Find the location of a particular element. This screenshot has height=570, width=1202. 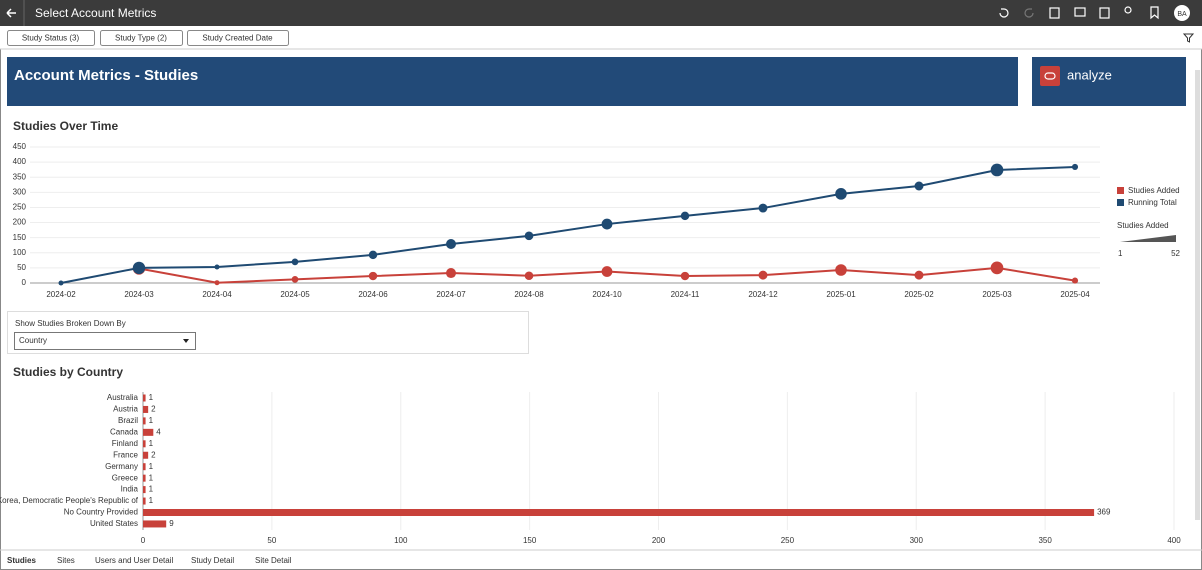

y-tick-label: No Country Provided is located at coordinates (101, 512).